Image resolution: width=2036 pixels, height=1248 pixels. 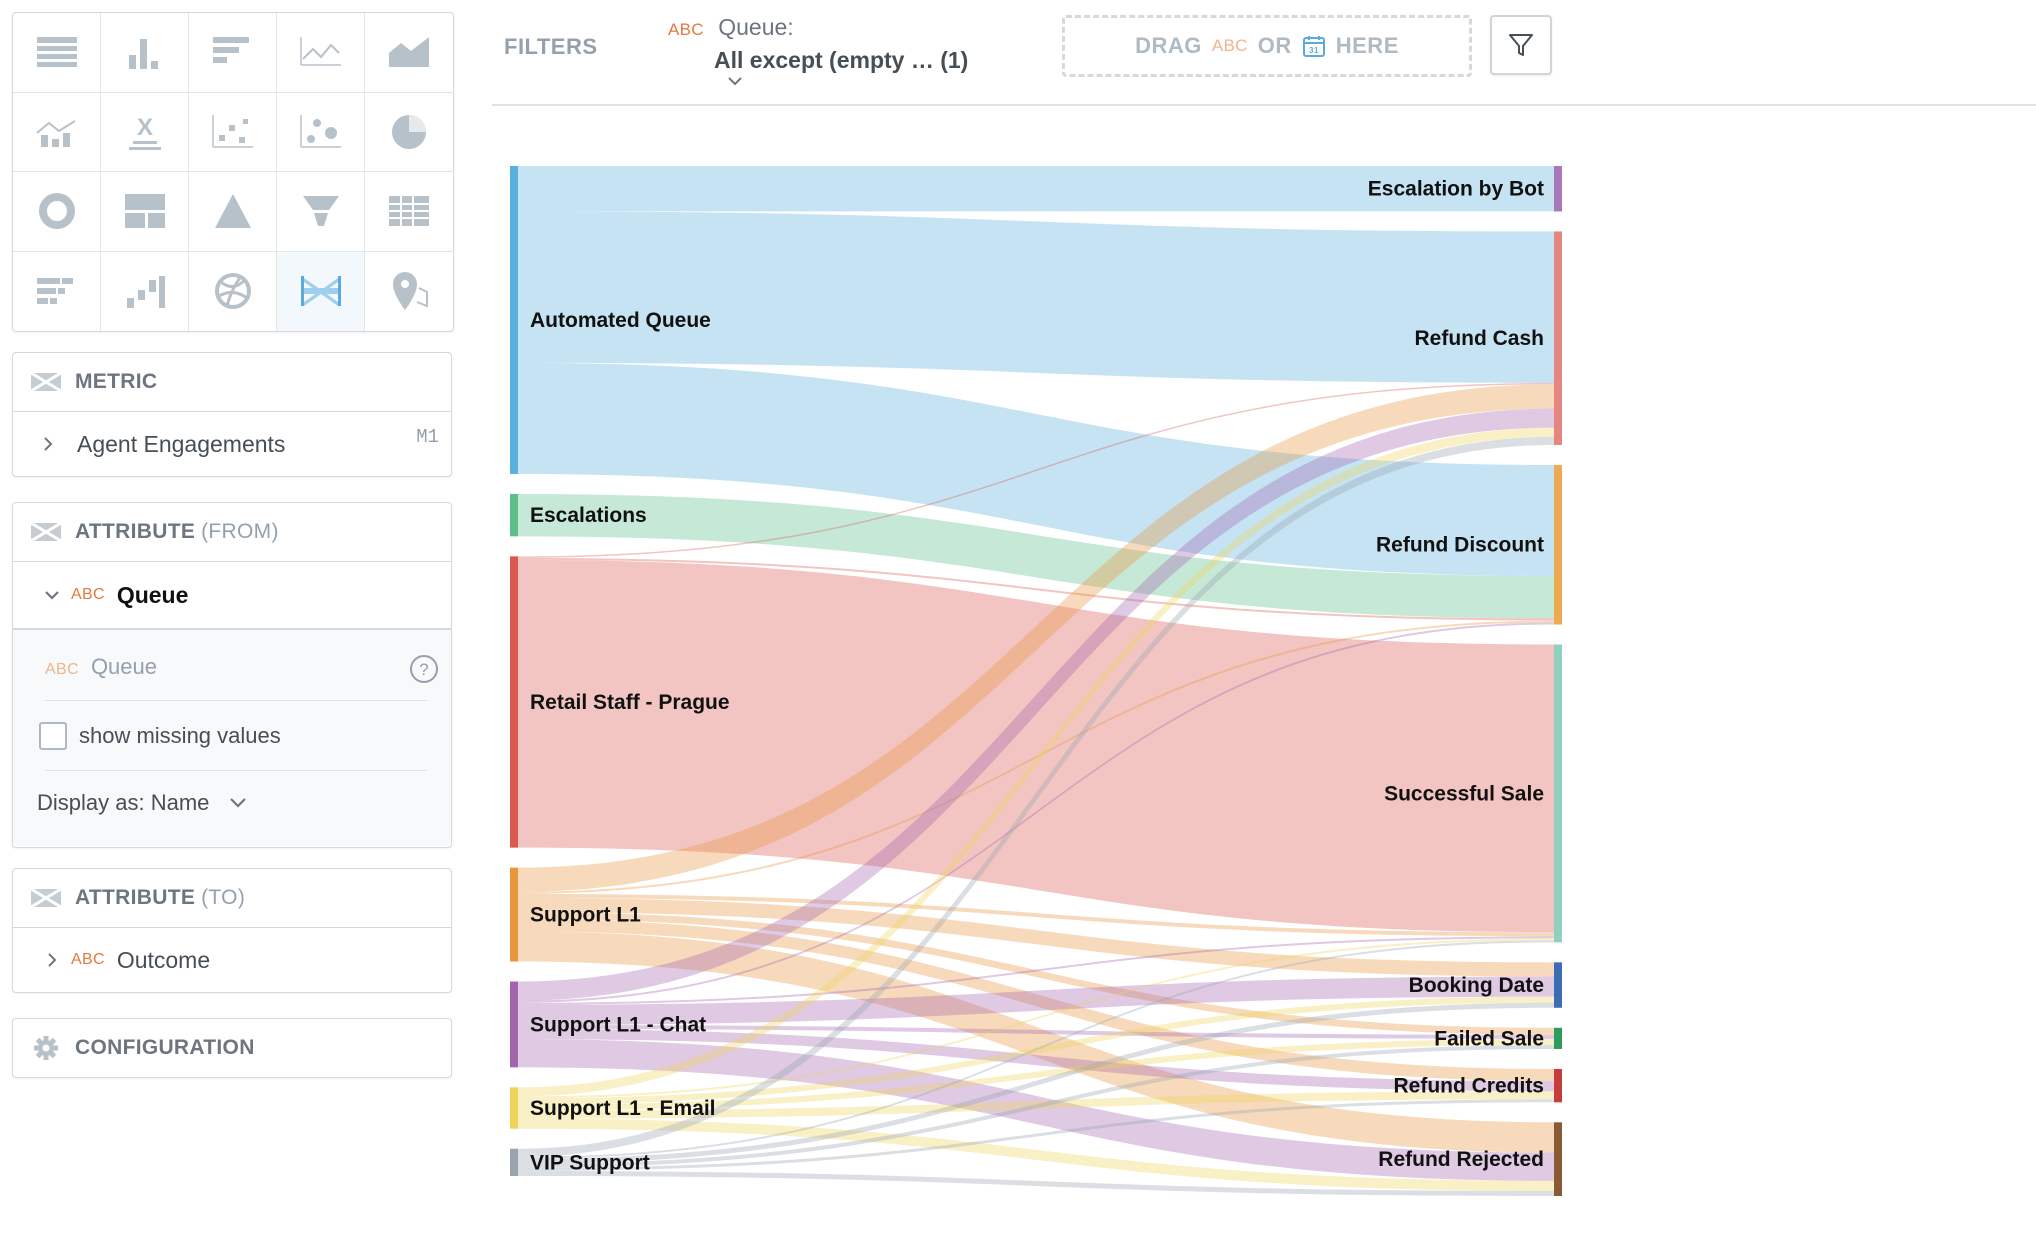 I want to click on sankey-node-automated-queue, so click(x=514, y=320).